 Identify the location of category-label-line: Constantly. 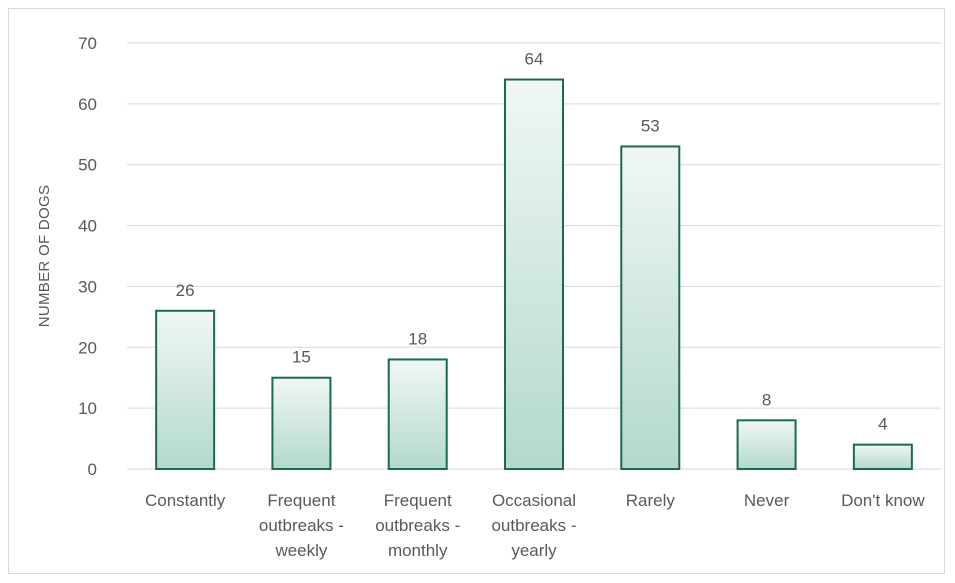
(185, 500).